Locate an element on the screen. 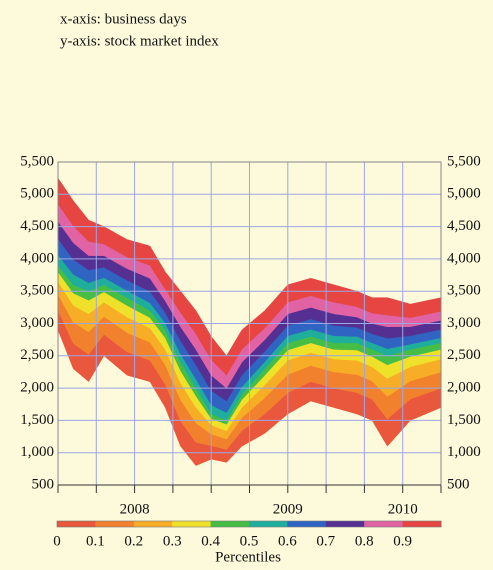  y-tick-label: 4,500 is located at coordinates (37, 226).